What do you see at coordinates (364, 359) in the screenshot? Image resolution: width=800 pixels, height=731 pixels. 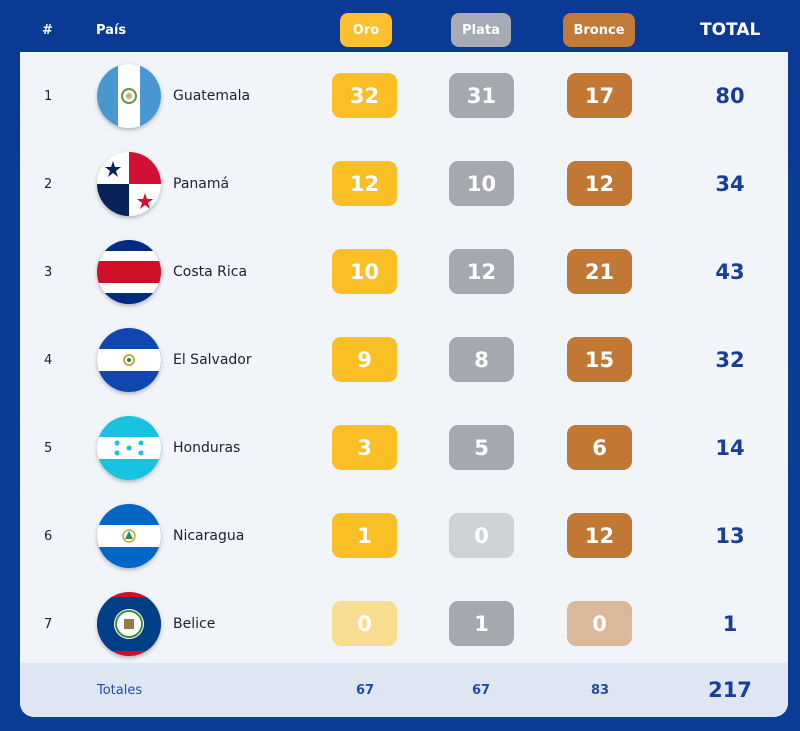 I see `gold-count: 9` at bounding box center [364, 359].